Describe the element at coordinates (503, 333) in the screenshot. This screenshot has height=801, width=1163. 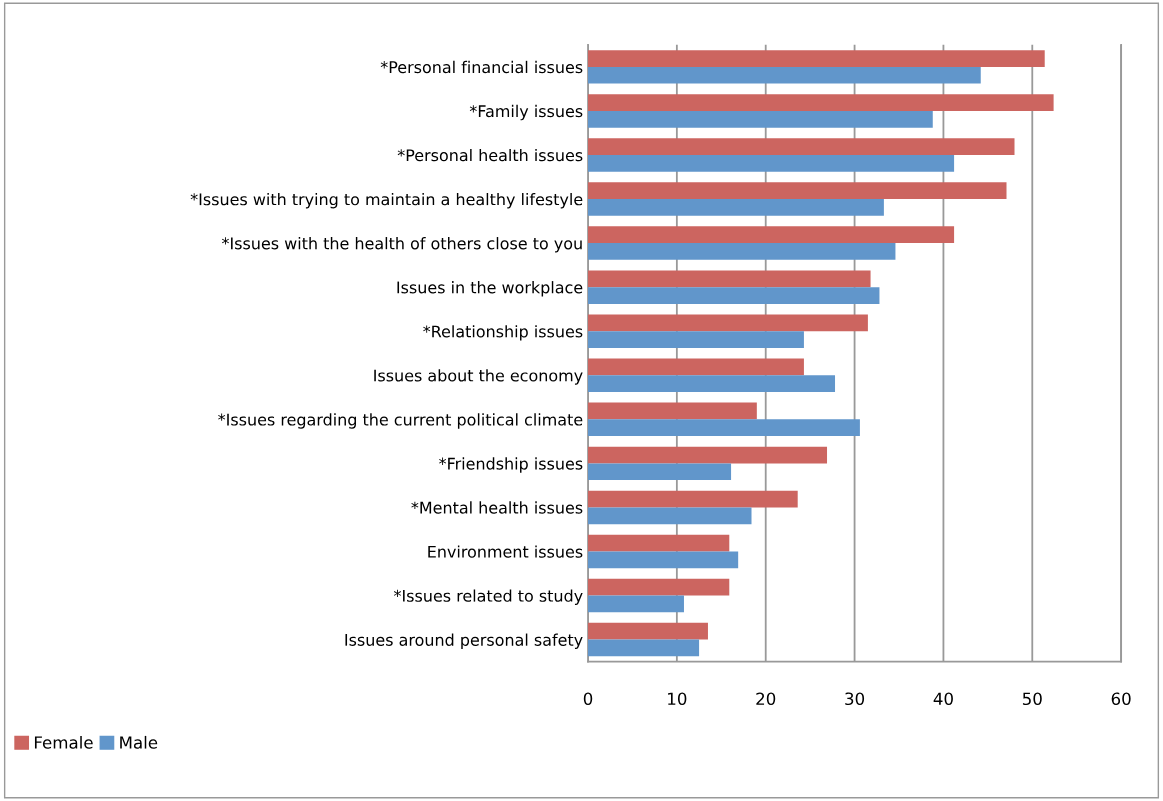
I see `y-tick-label: *Relationship issues` at that location.